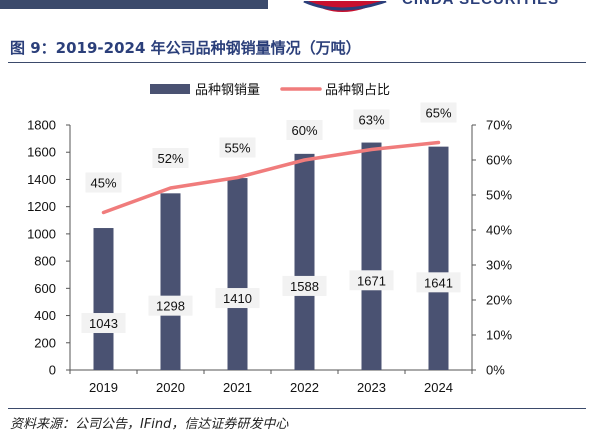 This screenshot has width=593, height=434. What do you see at coordinates (499, 335) in the screenshot?
I see `y-right-tick-label: 10%` at bounding box center [499, 335].